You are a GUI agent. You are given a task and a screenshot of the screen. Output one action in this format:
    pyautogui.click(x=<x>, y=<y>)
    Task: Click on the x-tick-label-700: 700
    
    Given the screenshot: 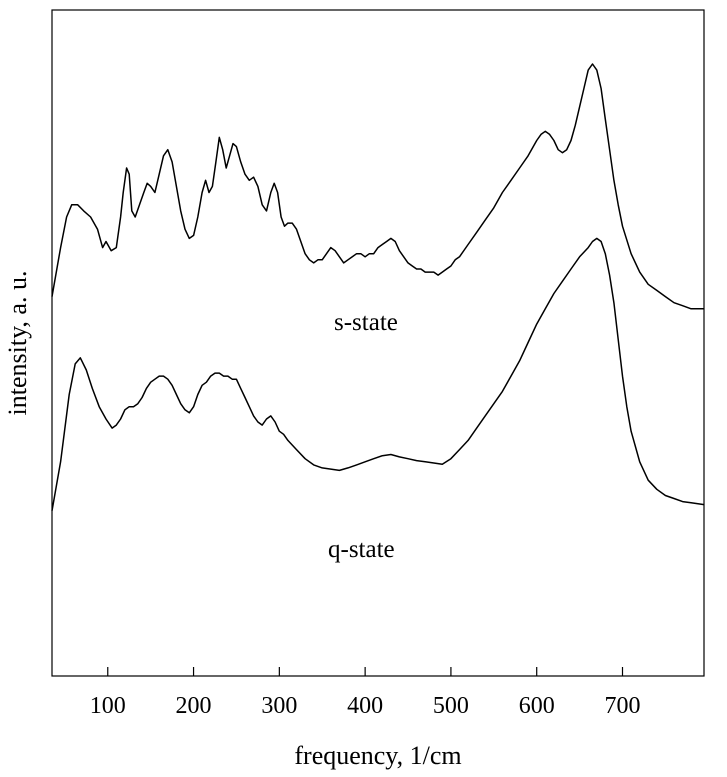 What is the action you would take?
    pyautogui.click(x=623, y=706)
    